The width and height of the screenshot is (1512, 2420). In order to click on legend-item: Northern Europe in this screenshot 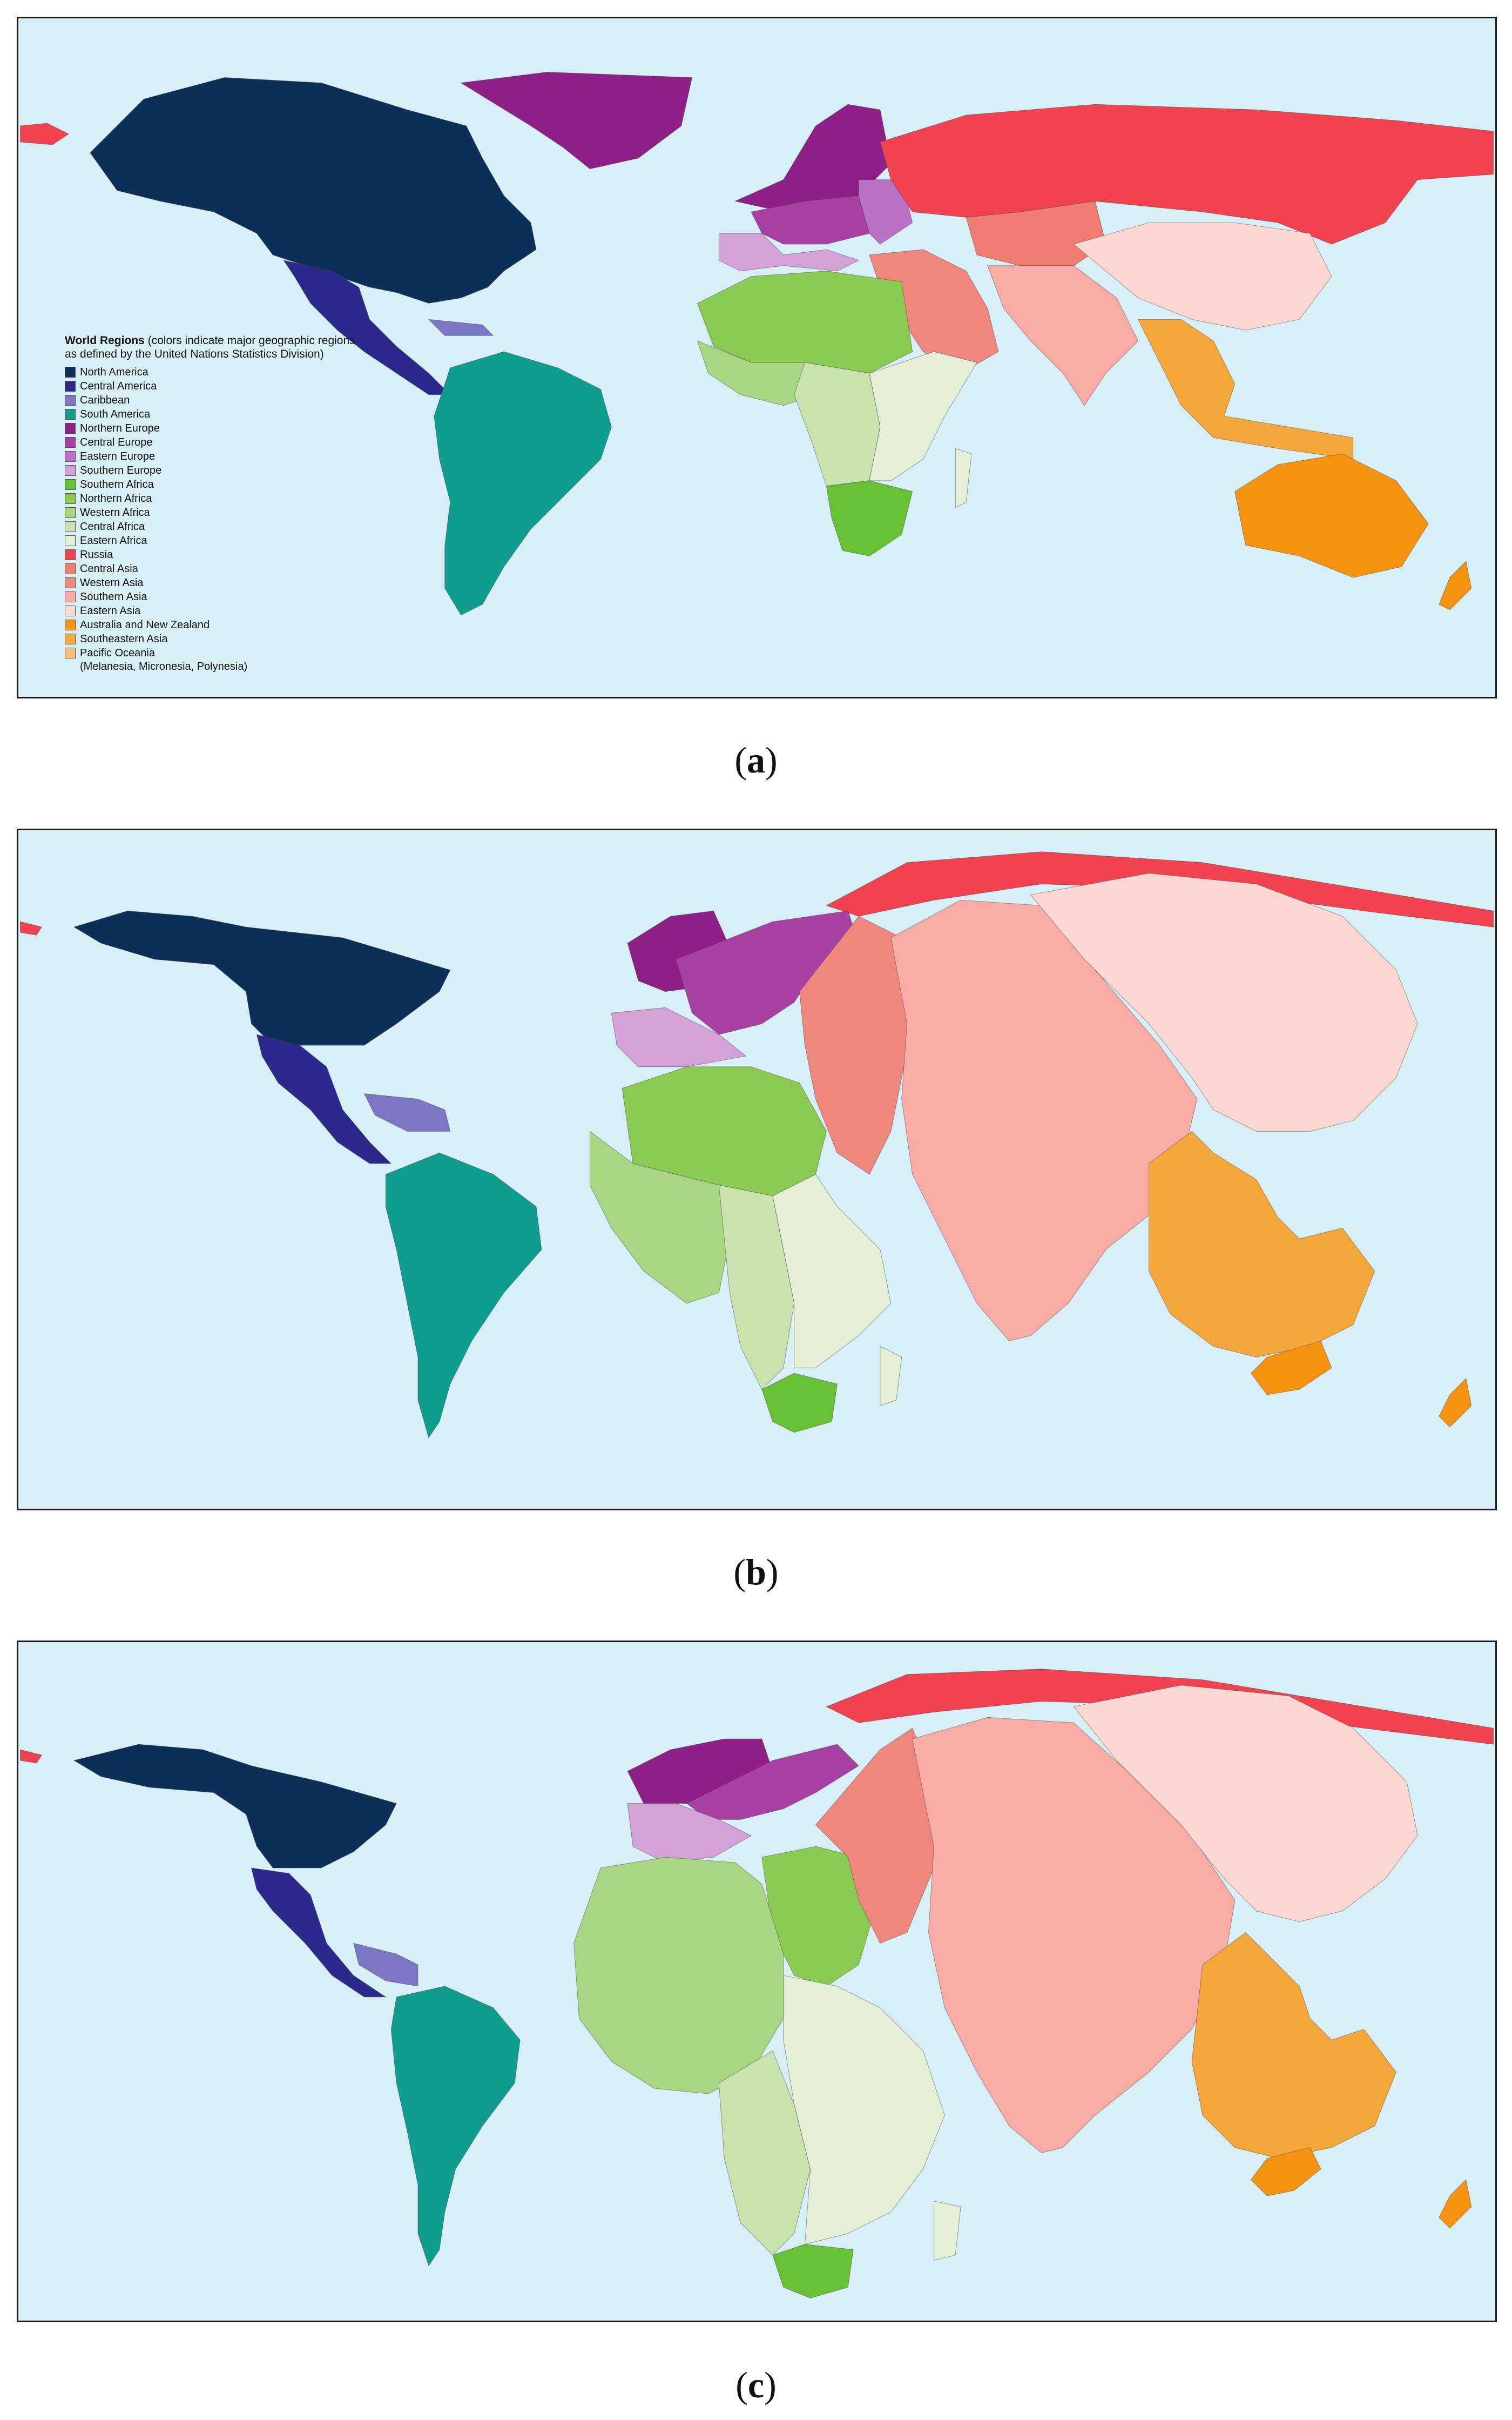, I will do `click(216, 428)`.